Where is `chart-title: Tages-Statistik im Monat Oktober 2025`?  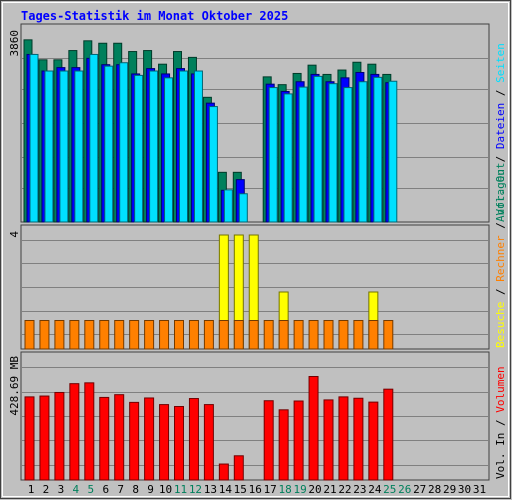 chart-title: Tages-Statistik im Monat Oktober 2025 is located at coordinates (154, 16).